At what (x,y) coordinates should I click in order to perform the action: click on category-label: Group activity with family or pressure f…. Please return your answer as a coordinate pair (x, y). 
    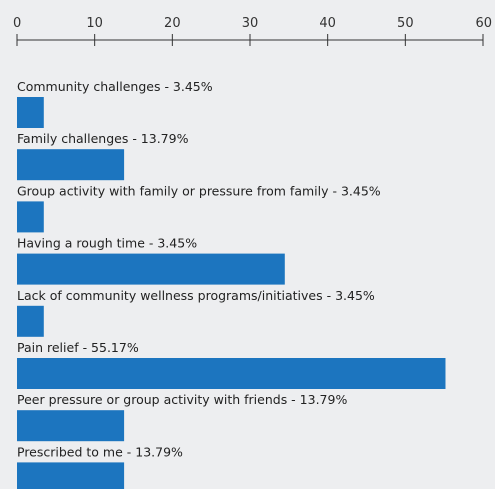
    Looking at the image, I should click on (199, 190).